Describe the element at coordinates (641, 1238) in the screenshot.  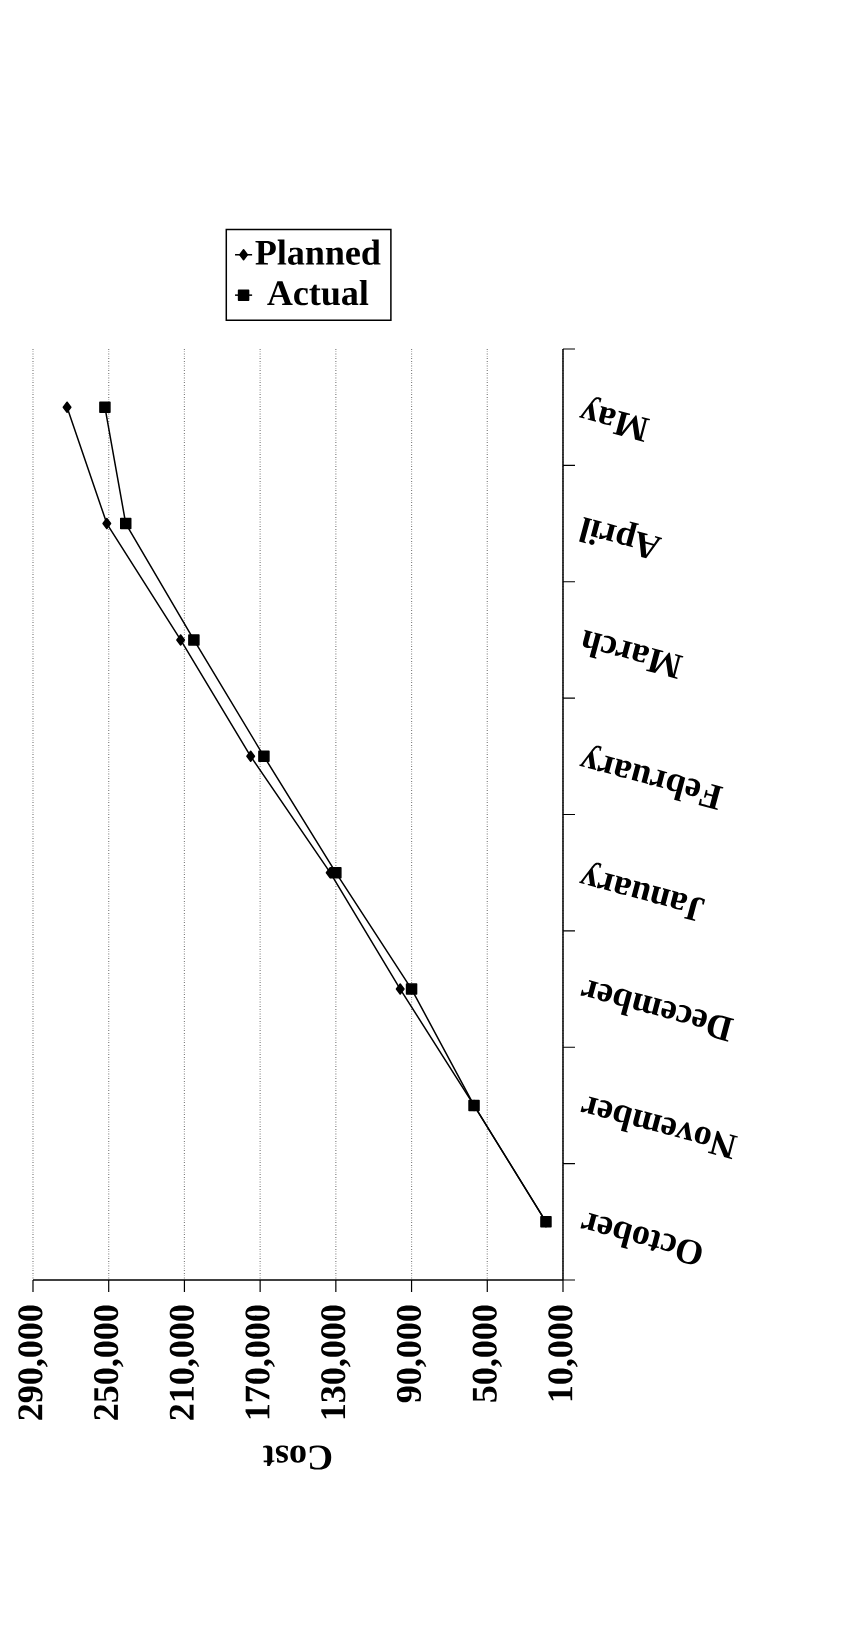
I see `y-tick-label: October` at that location.